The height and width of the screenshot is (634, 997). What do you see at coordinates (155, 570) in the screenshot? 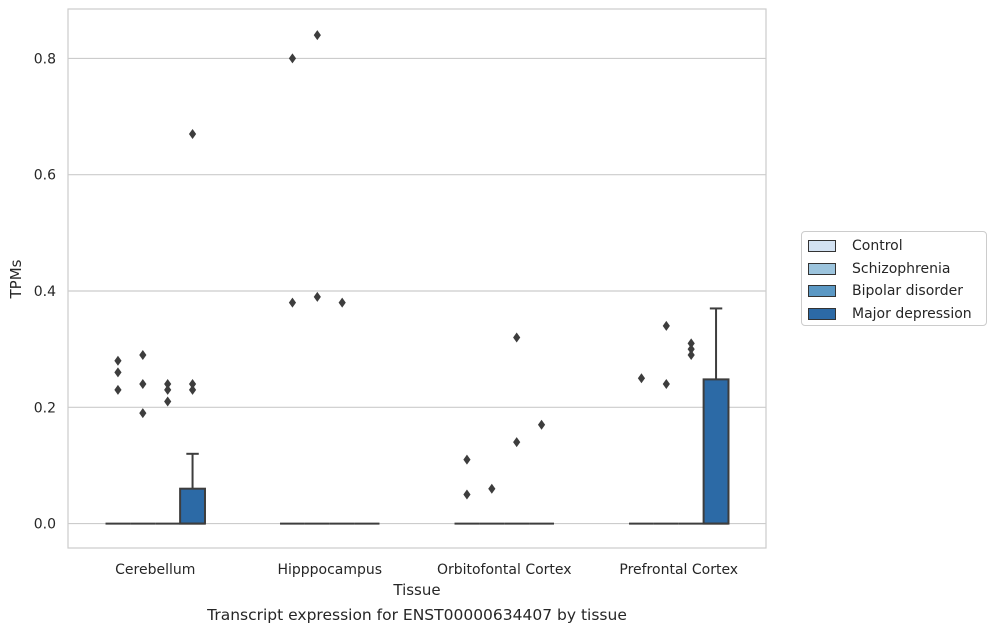
I see `x-tick-label: Cerebellum` at bounding box center [155, 570].